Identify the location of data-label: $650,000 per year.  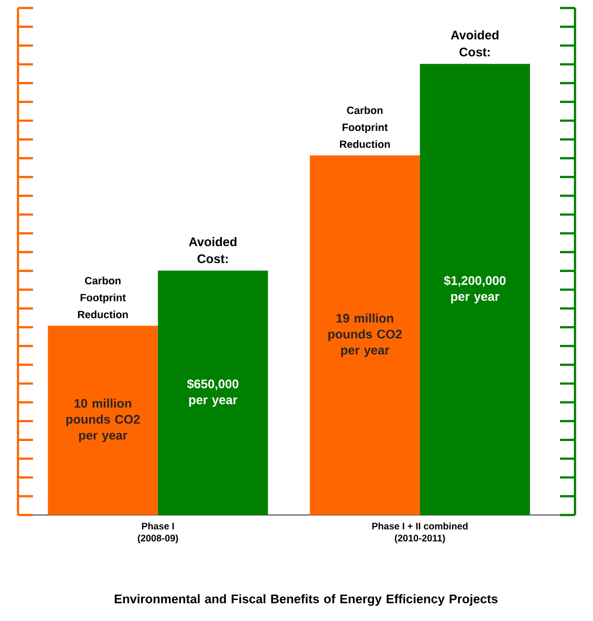
(212, 392).